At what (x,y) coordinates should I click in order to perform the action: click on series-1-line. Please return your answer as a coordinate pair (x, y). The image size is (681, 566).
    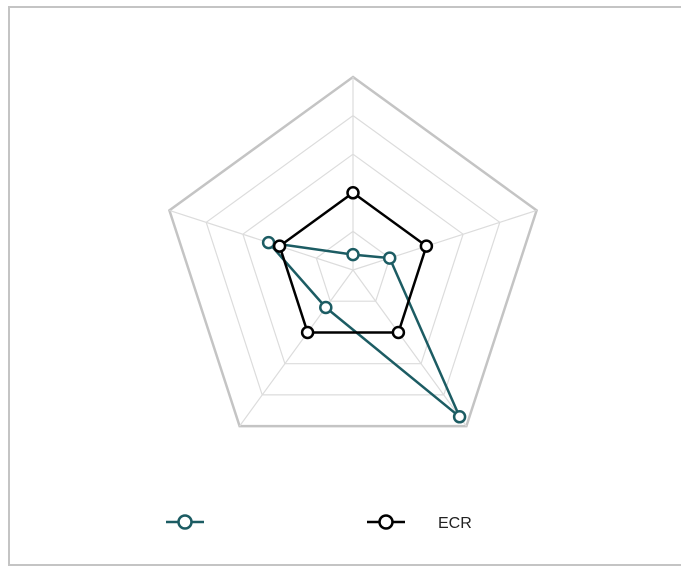
    Looking at the image, I should click on (364, 330).